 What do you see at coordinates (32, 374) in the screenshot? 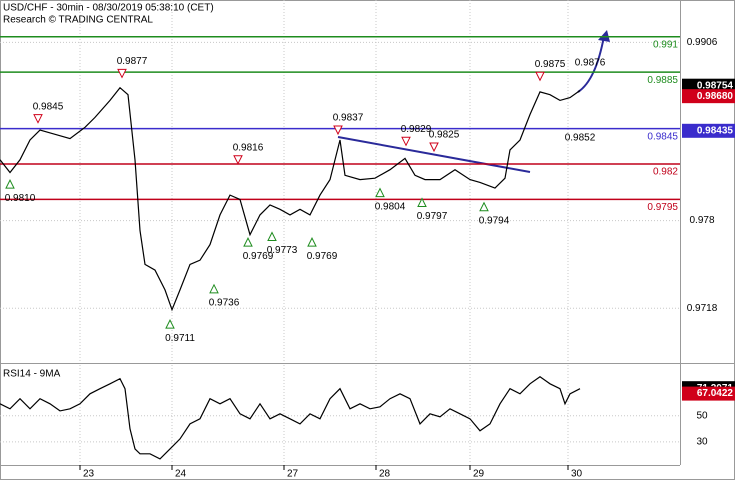
I see `rsi-title: RSI14 - 9MA` at bounding box center [32, 374].